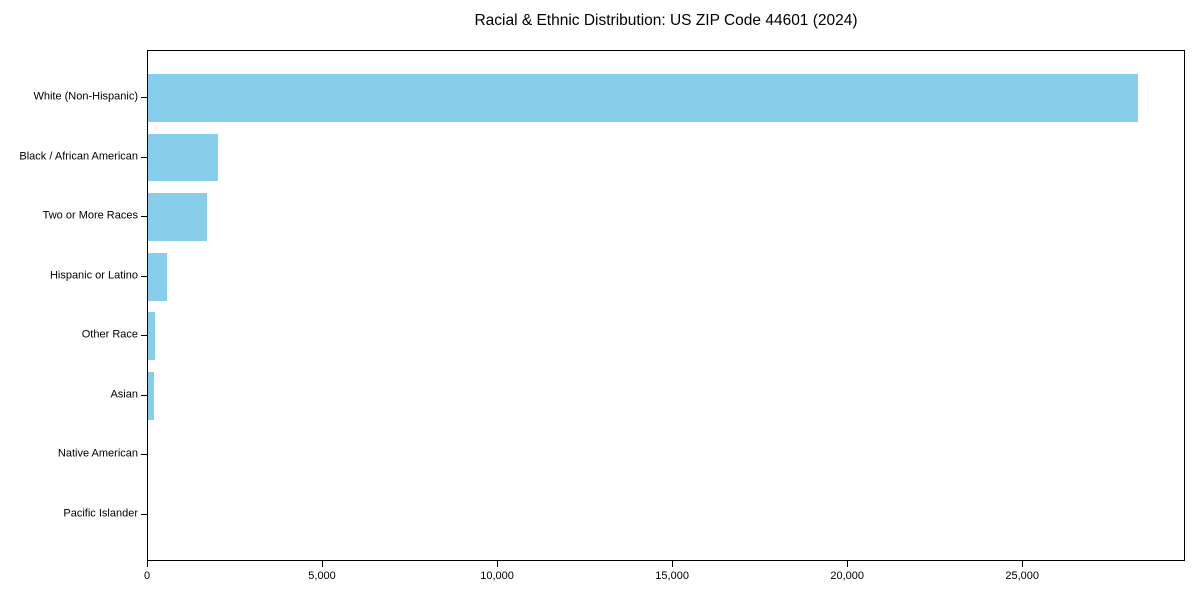  I want to click on bar-white-non-hispanic, so click(643, 98).